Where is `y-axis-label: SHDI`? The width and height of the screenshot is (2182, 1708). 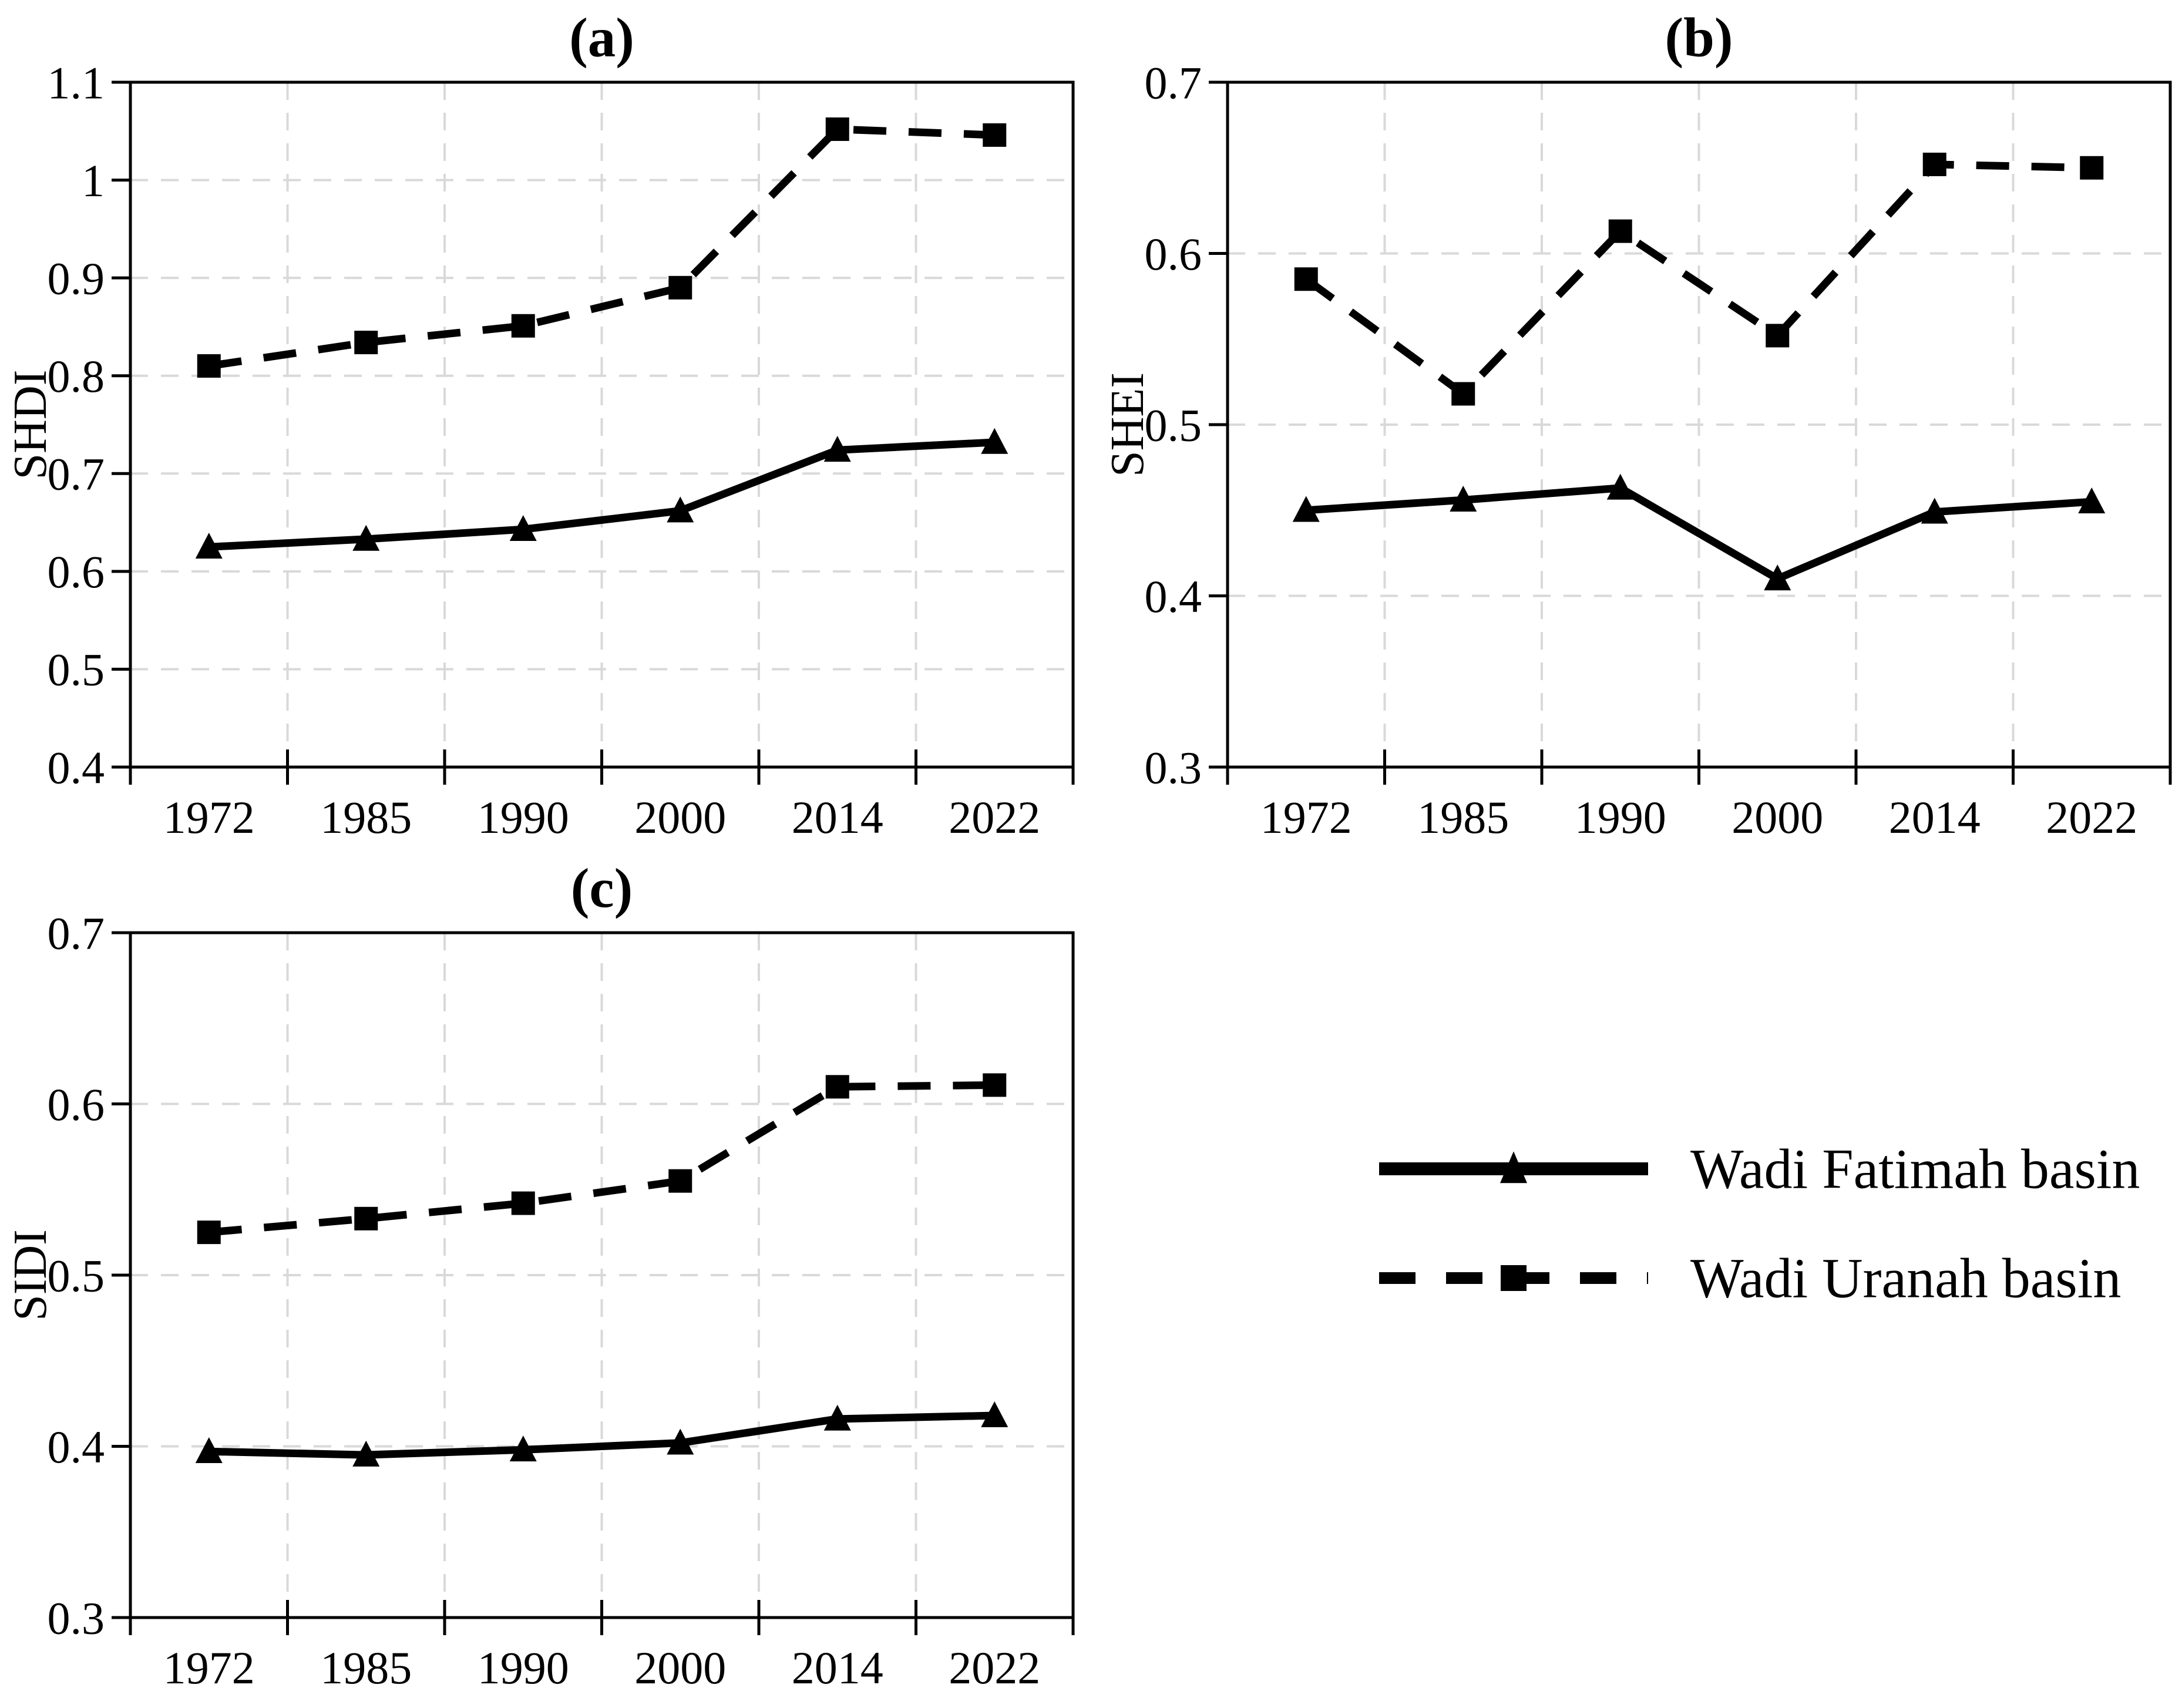 y-axis-label: SHDI is located at coordinates (31, 425).